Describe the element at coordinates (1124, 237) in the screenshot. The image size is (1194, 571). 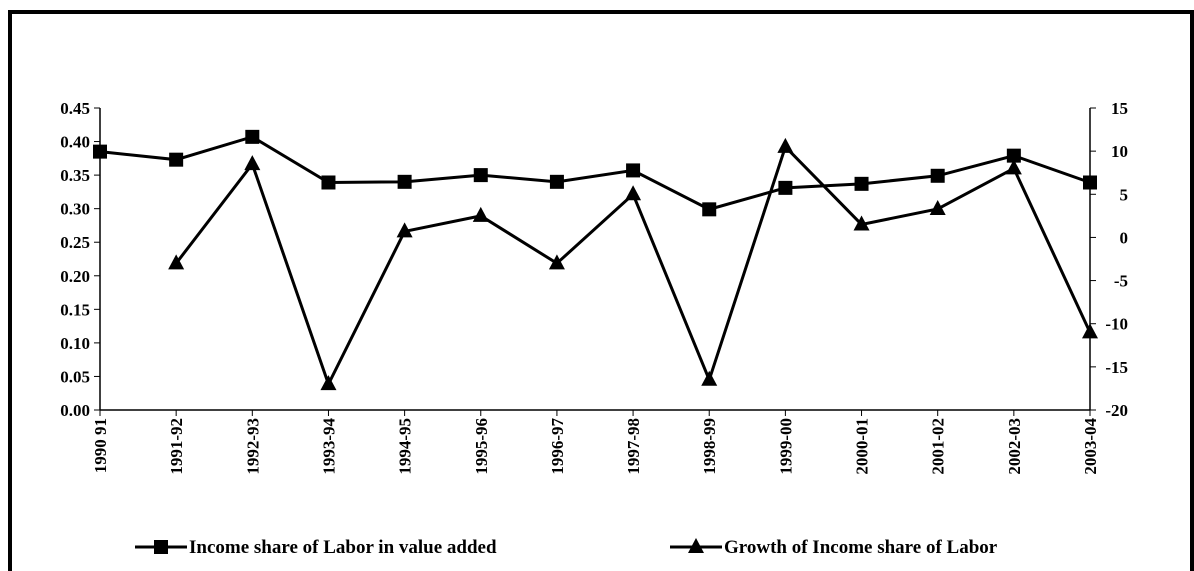
I see `y2-tick-label: 0` at that location.